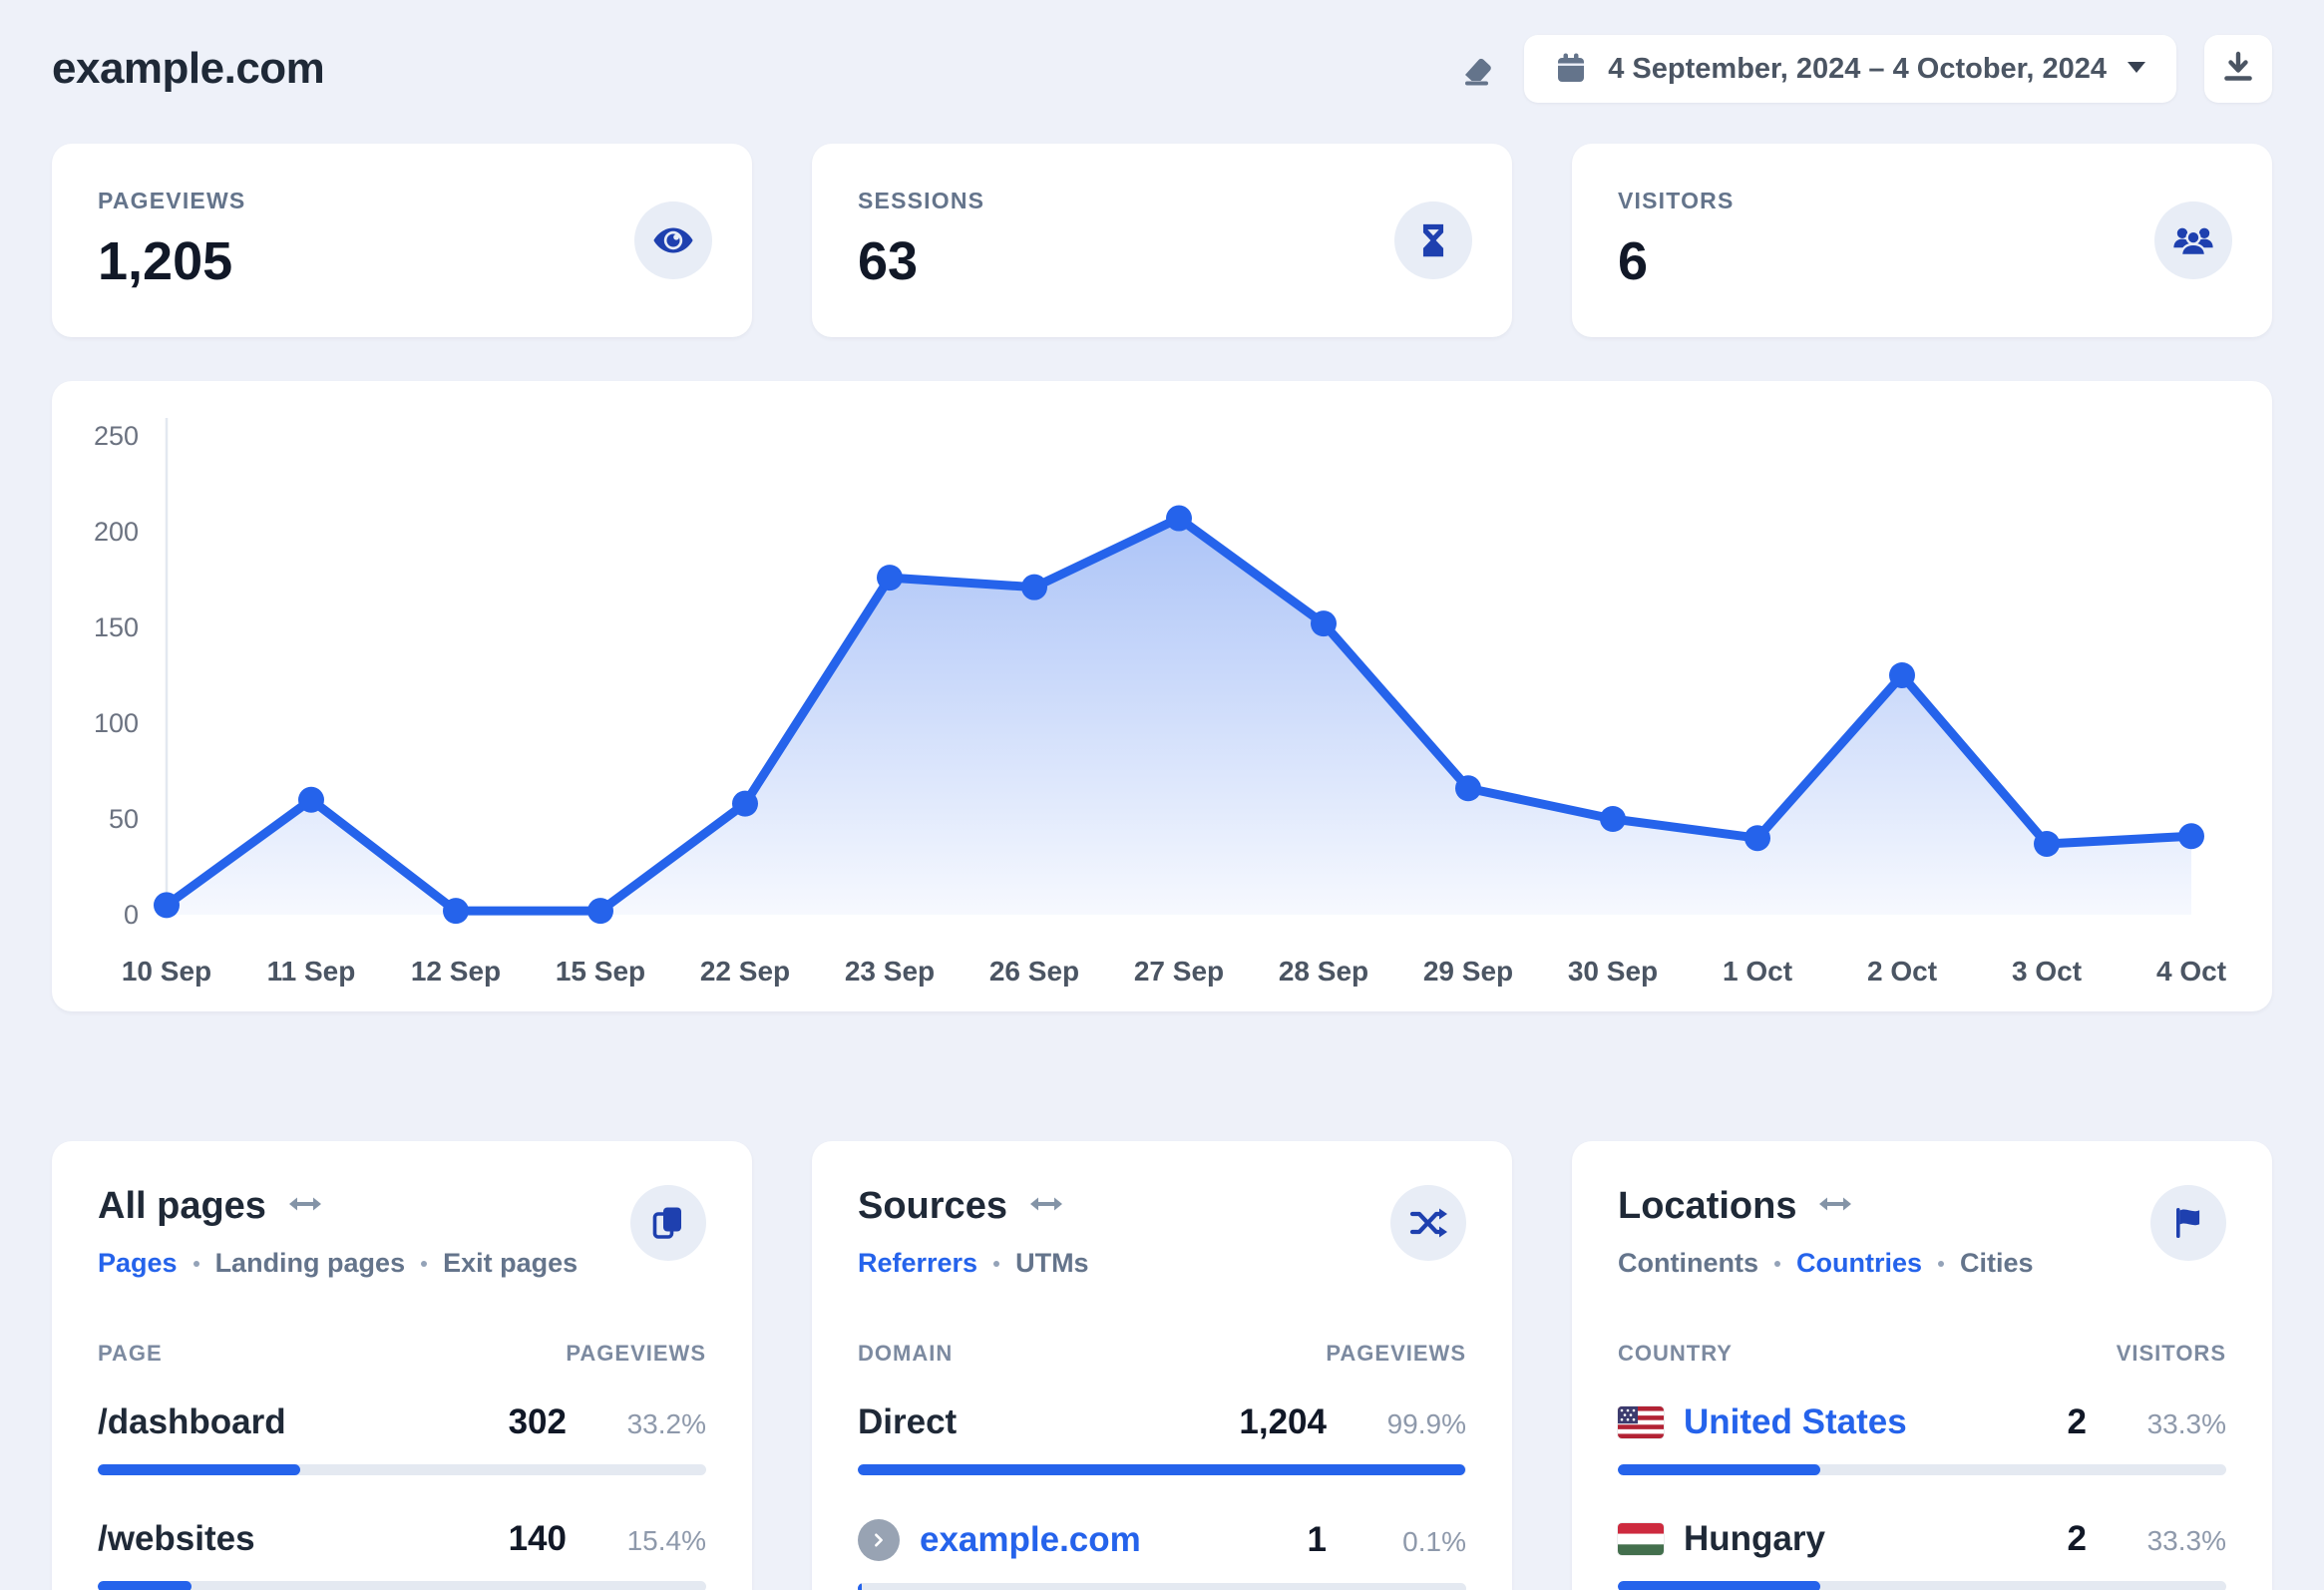 The width and height of the screenshot is (2324, 1590). Describe the element at coordinates (1641, 1422) in the screenshot. I see `us-flag-icon` at that location.